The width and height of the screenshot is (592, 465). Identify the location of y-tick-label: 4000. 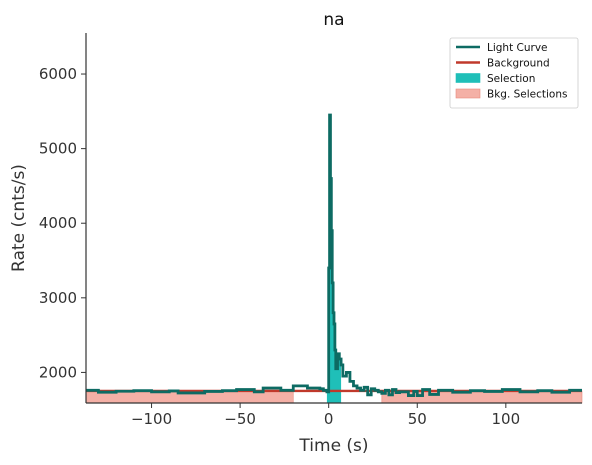
(58, 223).